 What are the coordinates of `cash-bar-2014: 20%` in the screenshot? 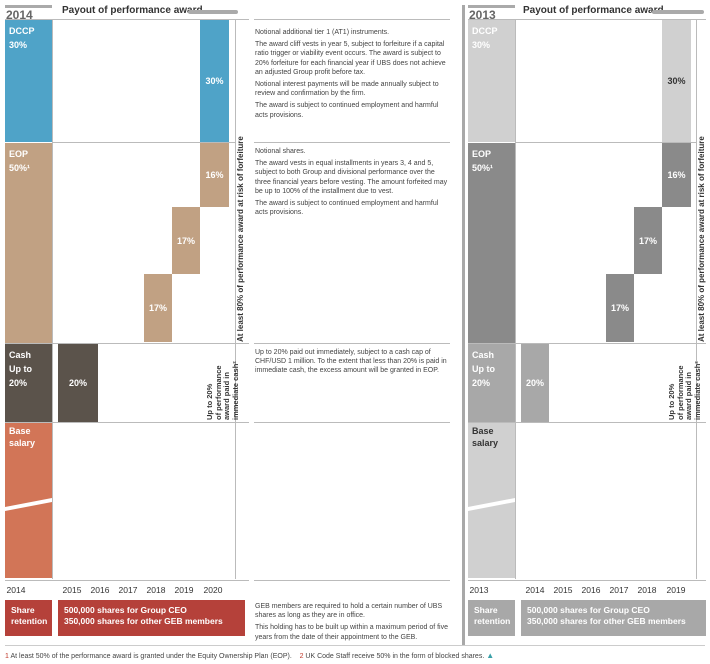 It's located at (535, 383).